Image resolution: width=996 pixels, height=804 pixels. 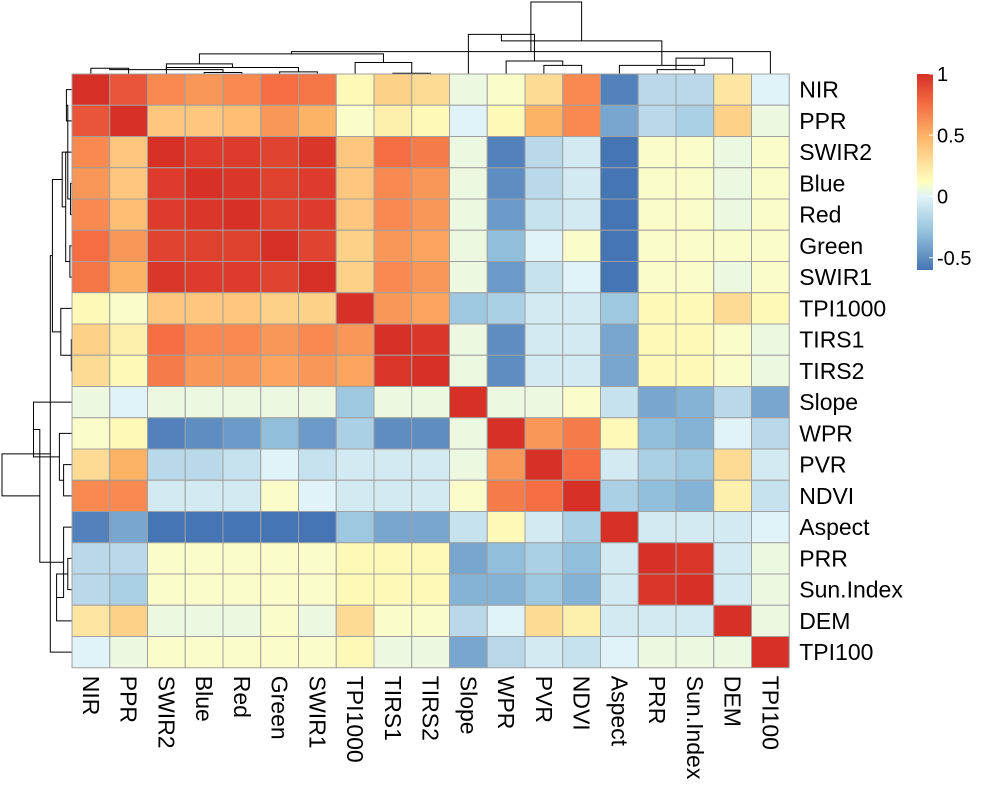 What do you see at coordinates (826, 433) in the screenshot?
I see `row-label: WPR` at bounding box center [826, 433].